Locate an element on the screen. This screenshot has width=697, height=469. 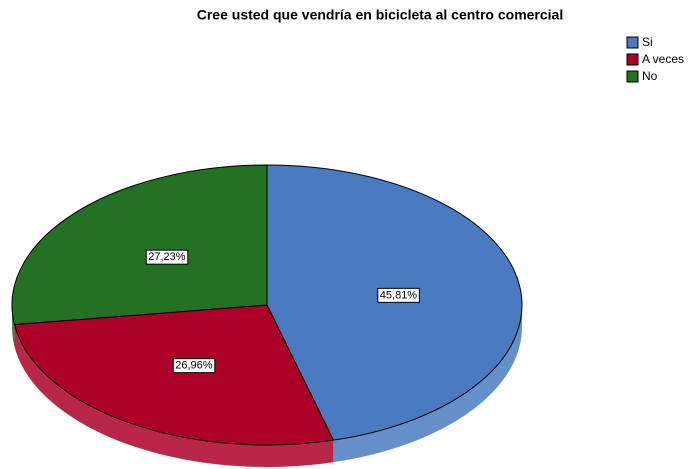
data-label: 27,23% is located at coordinates (167, 257).